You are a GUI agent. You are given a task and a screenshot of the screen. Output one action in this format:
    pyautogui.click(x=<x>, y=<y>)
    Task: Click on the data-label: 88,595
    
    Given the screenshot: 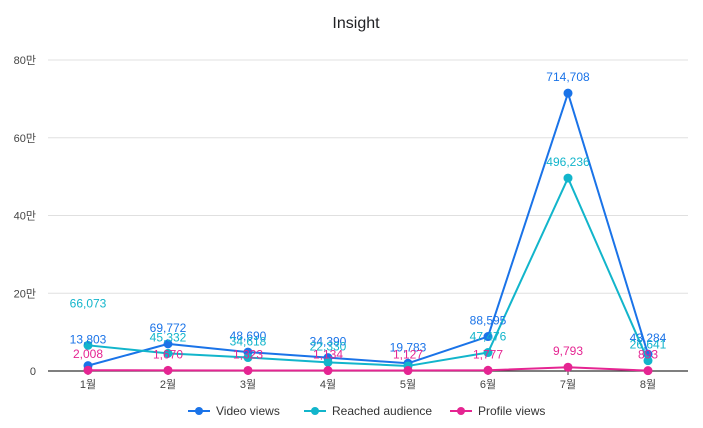 What is the action you would take?
    pyautogui.click(x=488, y=321)
    